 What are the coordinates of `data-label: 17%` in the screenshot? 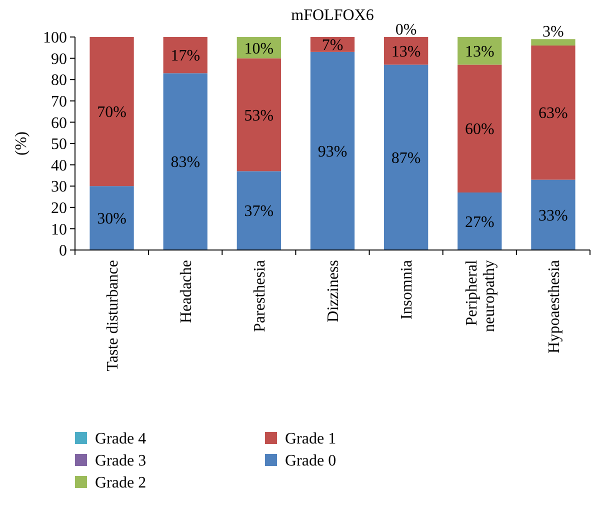 It's located at (185, 56).